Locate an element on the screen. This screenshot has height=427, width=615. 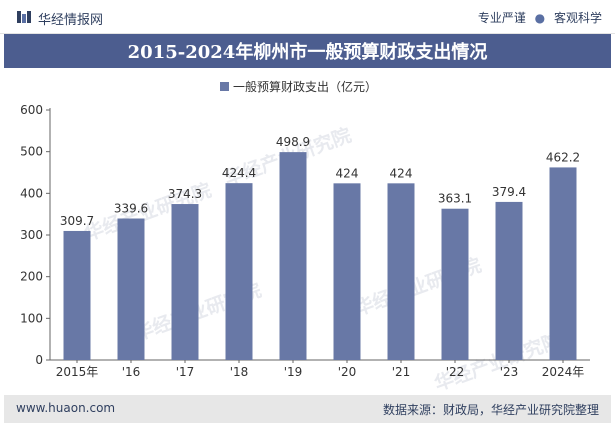
tagline-right: 客观科学 is located at coordinates (577, 18).